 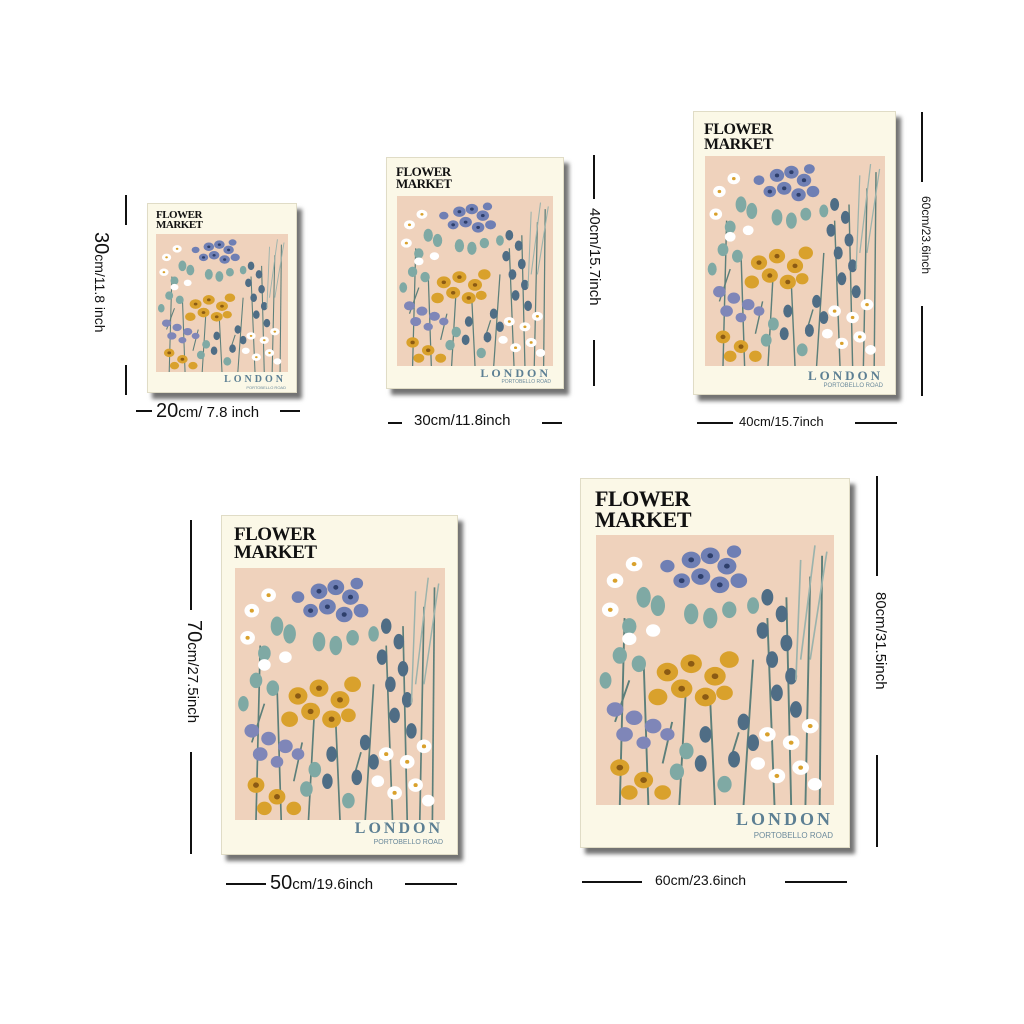 What do you see at coordinates (880, 641) in the screenshot?
I see `height-label-80: 80cm/31.5inch` at bounding box center [880, 641].